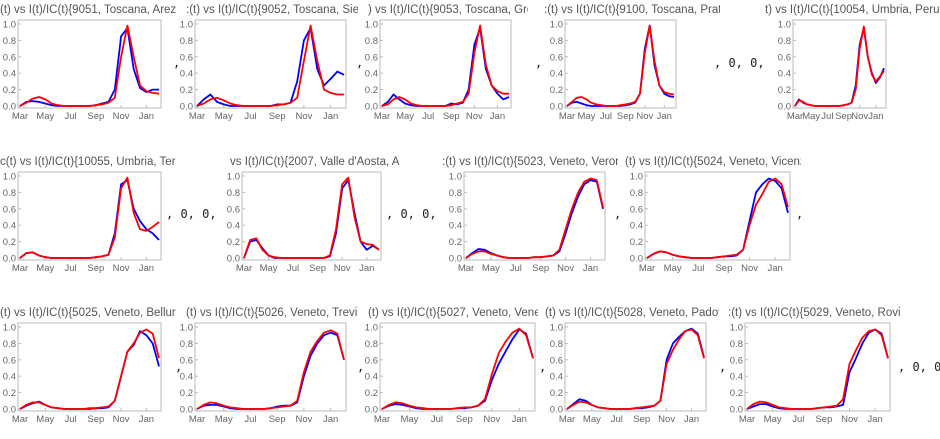 The image size is (940, 439). What do you see at coordinates (852, 10) in the screenshot?
I see `plot-title: t) vs I(t)/IC(t){10054, Umbria, Perug` at bounding box center [852, 10].